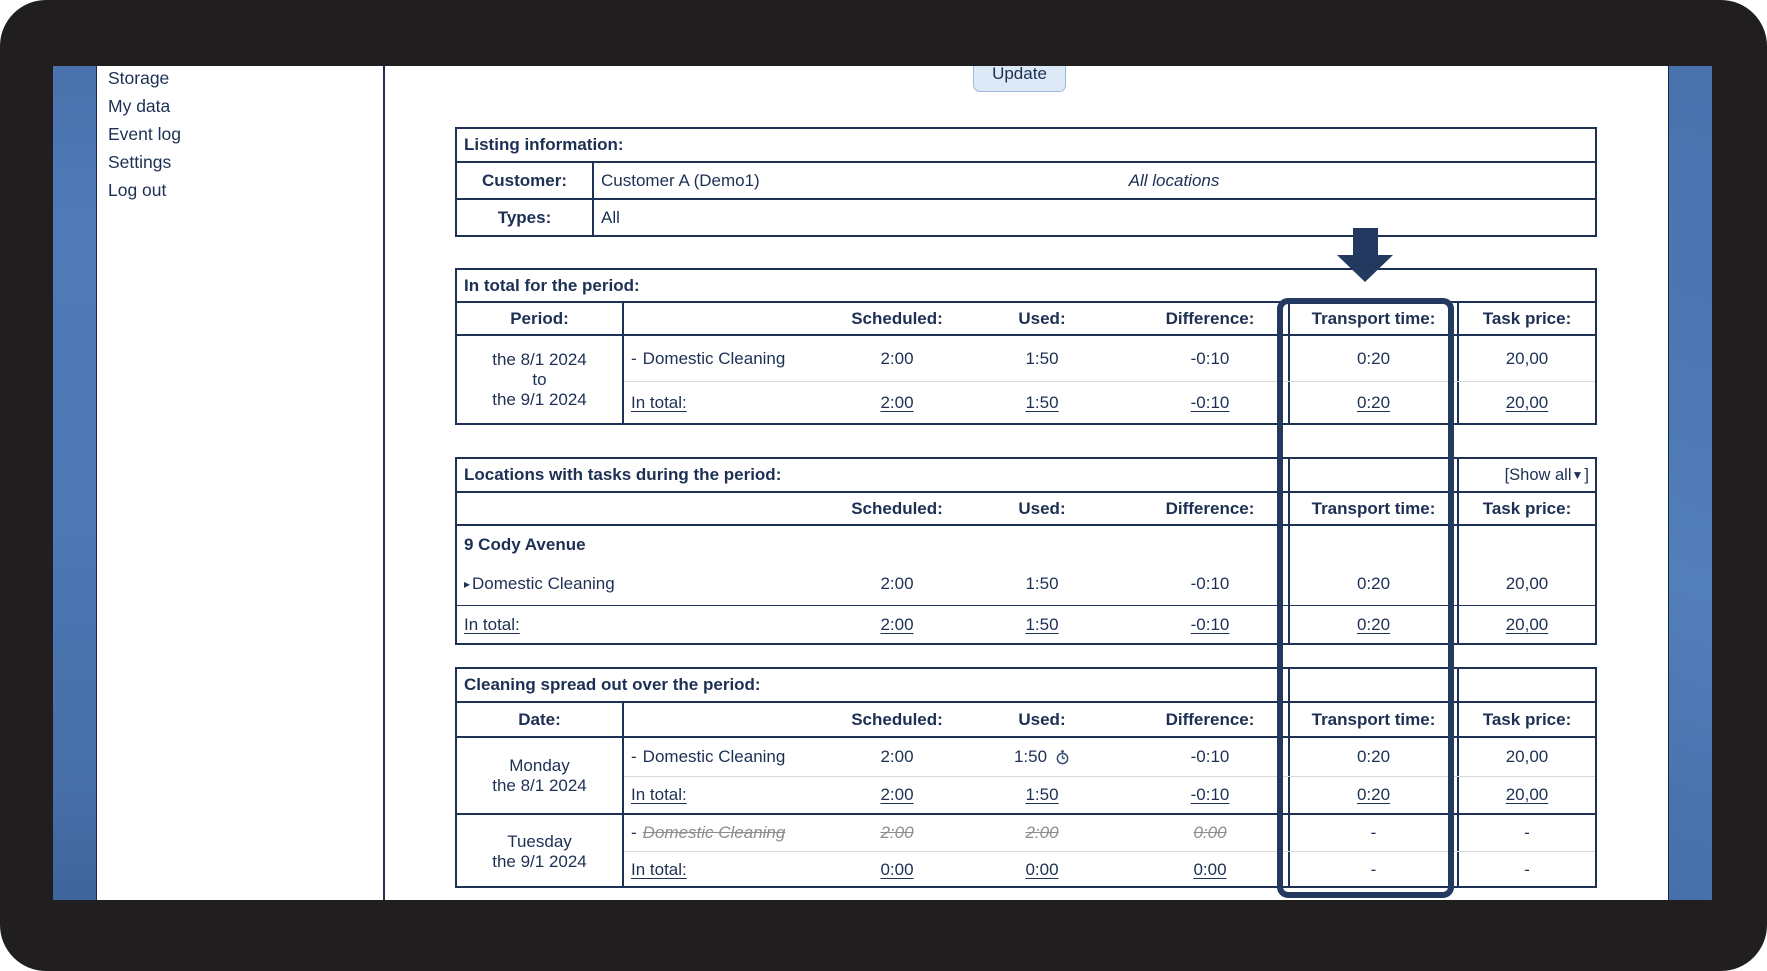 This screenshot has height=971, width=1767. Describe the element at coordinates (897, 869) in the screenshot. I see `scheduled-total-link: 0:00` at that location.